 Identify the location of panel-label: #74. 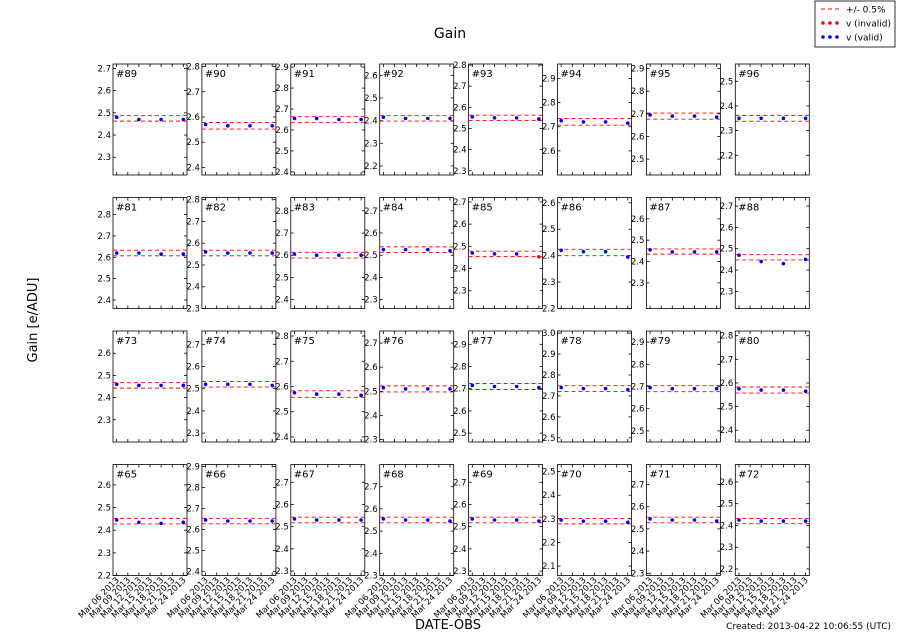
(215, 341).